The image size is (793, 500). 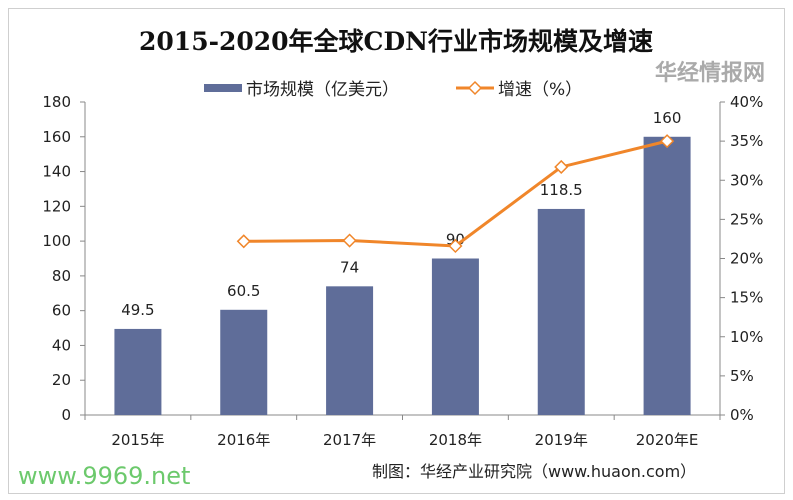 What do you see at coordinates (56, 172) in the screenshot?
I see `left-tick-label: 140` at bounding box center [56, 172].